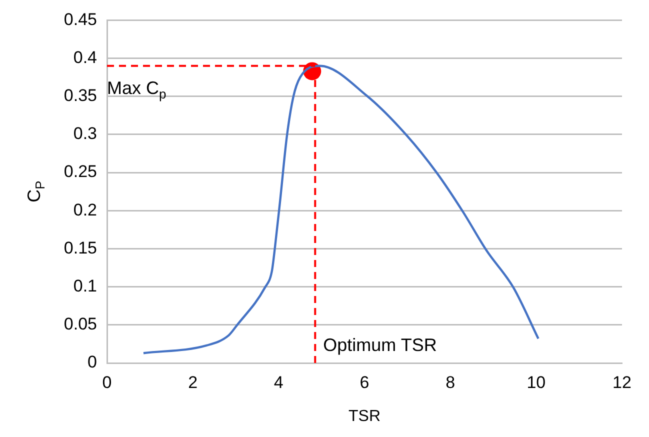  Describe the element at coordinates (451, 382) in the screenshot. I see `x-tick-label: 8` at that location.